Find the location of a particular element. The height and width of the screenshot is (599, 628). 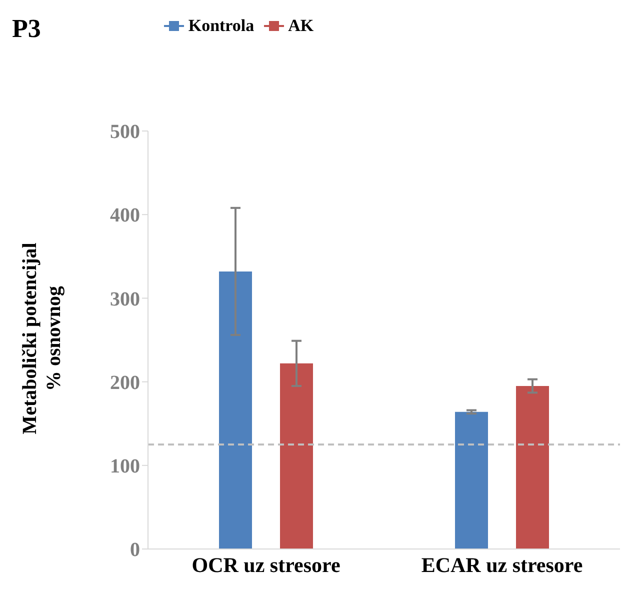

y-tick-label: 200 is located at coordinates (125, 383).